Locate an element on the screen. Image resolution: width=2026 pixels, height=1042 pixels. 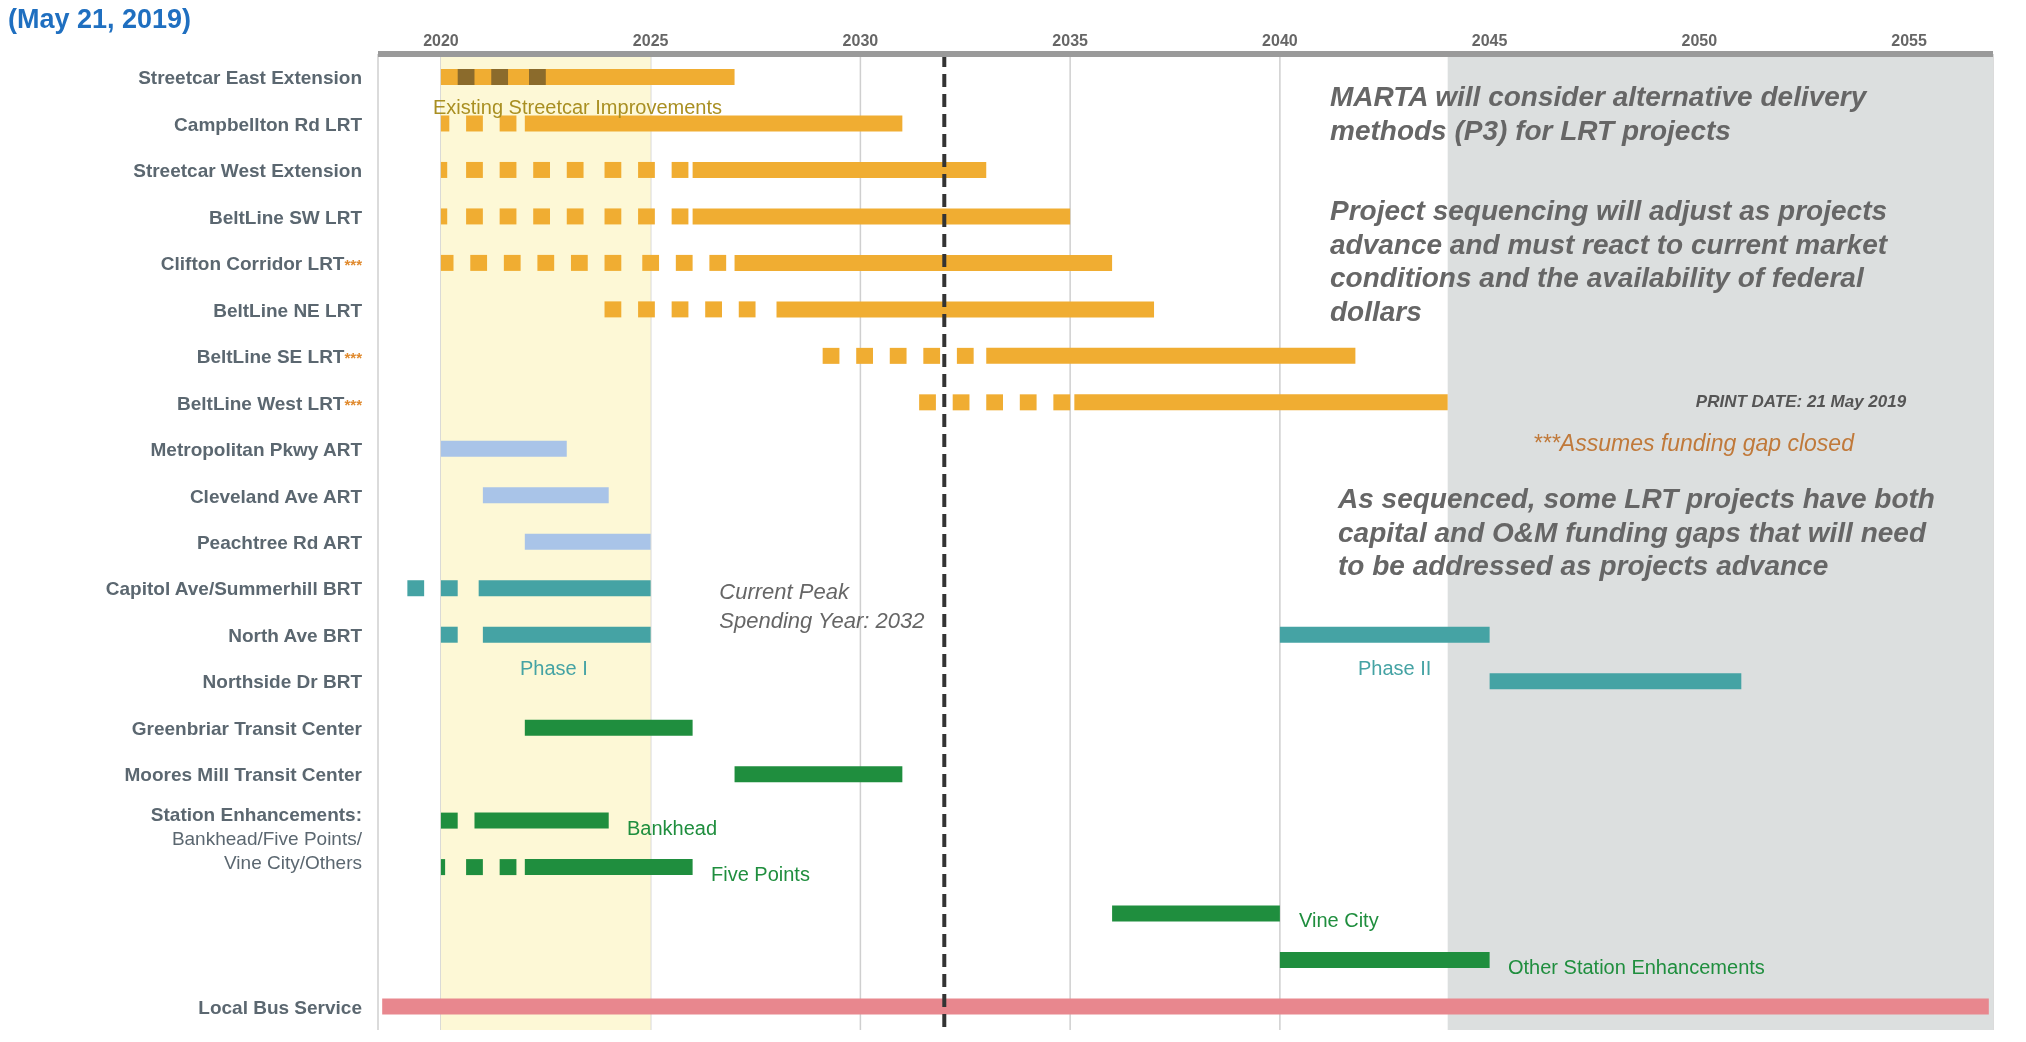
y-tick-label: BeltLine SW LRT is located at coordinates (285, 217).